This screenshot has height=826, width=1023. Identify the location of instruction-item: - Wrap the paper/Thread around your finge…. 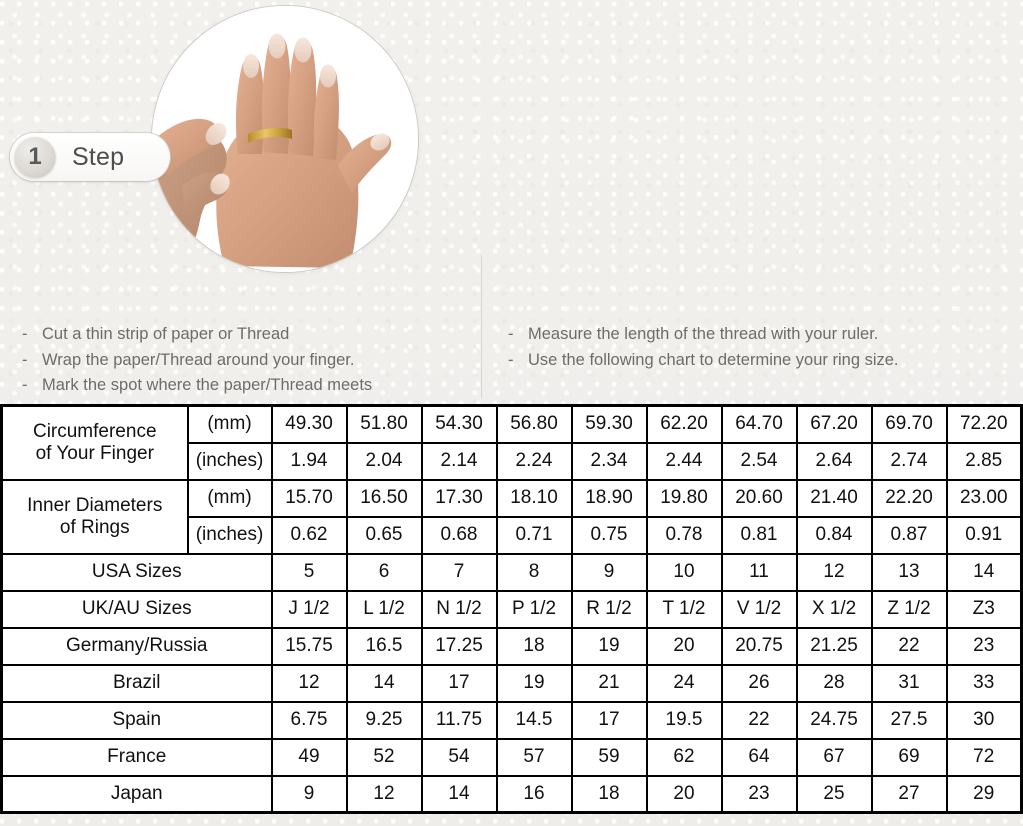
(197, 361).